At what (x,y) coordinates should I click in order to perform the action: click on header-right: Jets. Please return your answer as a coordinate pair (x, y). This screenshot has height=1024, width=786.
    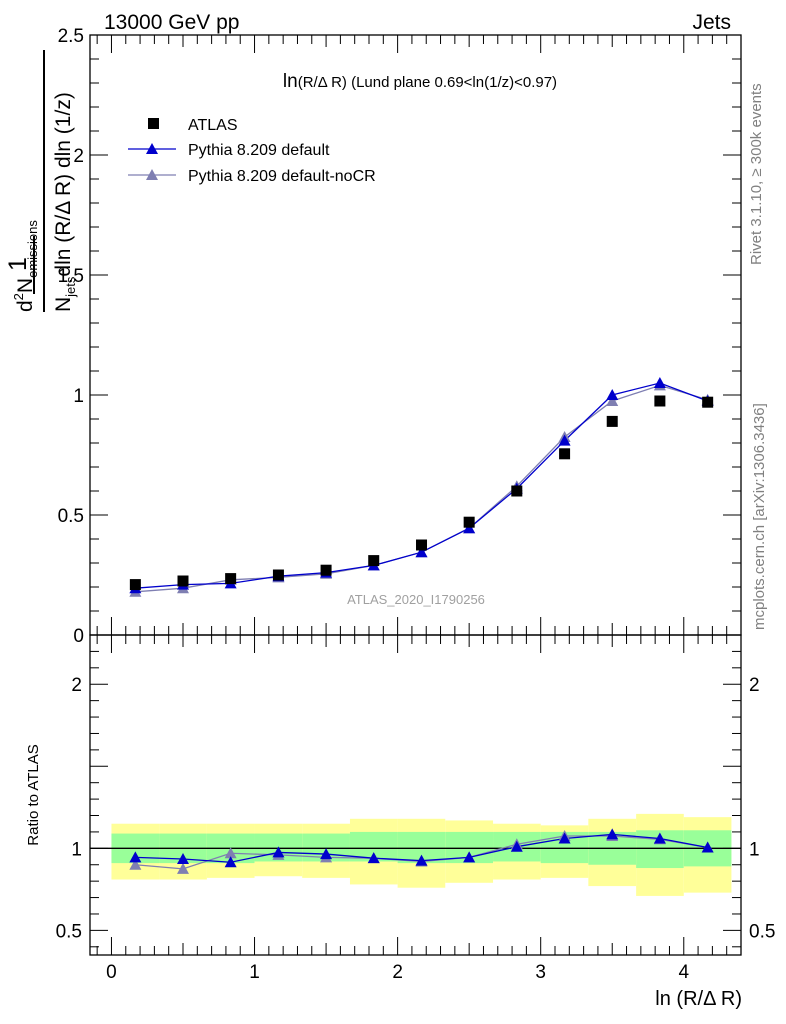
    Looking at the image, I should click on (711, 22).